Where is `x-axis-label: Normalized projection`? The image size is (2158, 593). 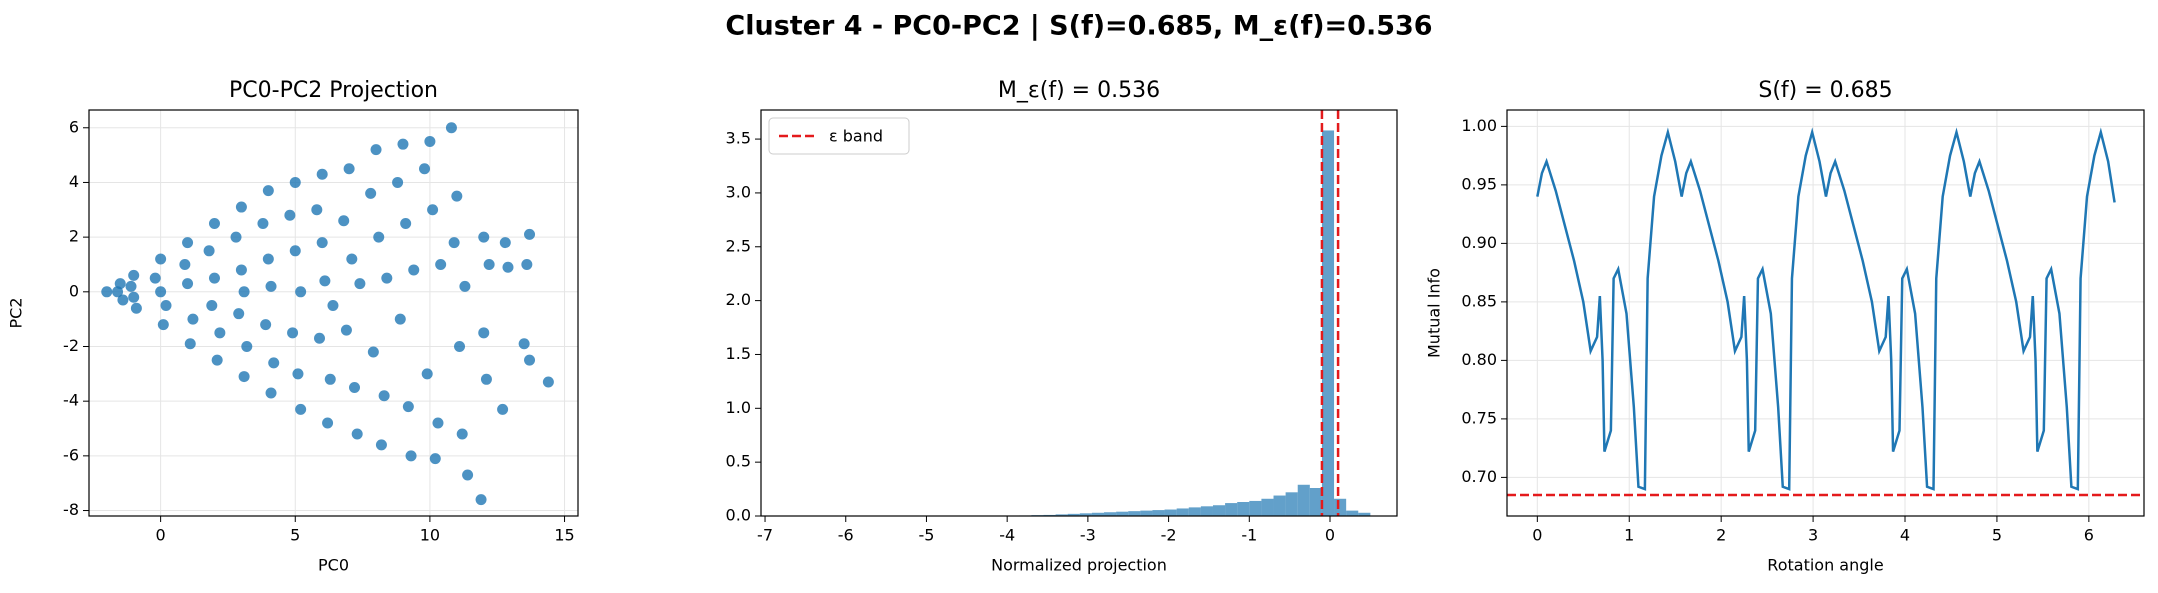
x-axis-label: Normalized projection is located at coordinates (1079, 565).